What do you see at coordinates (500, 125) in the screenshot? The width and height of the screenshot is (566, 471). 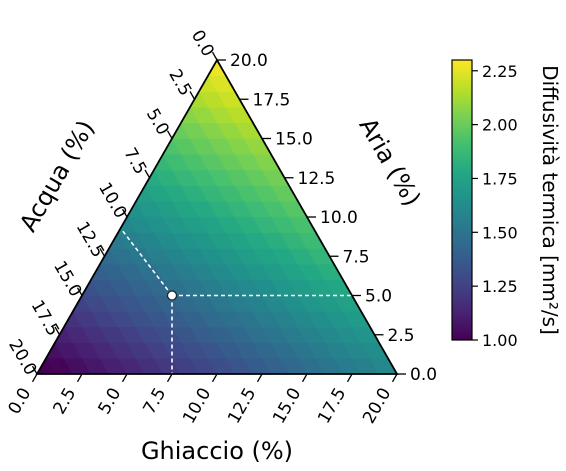 I see `colorbar-tick-label: 2.00` at bounding box center [500, 125].